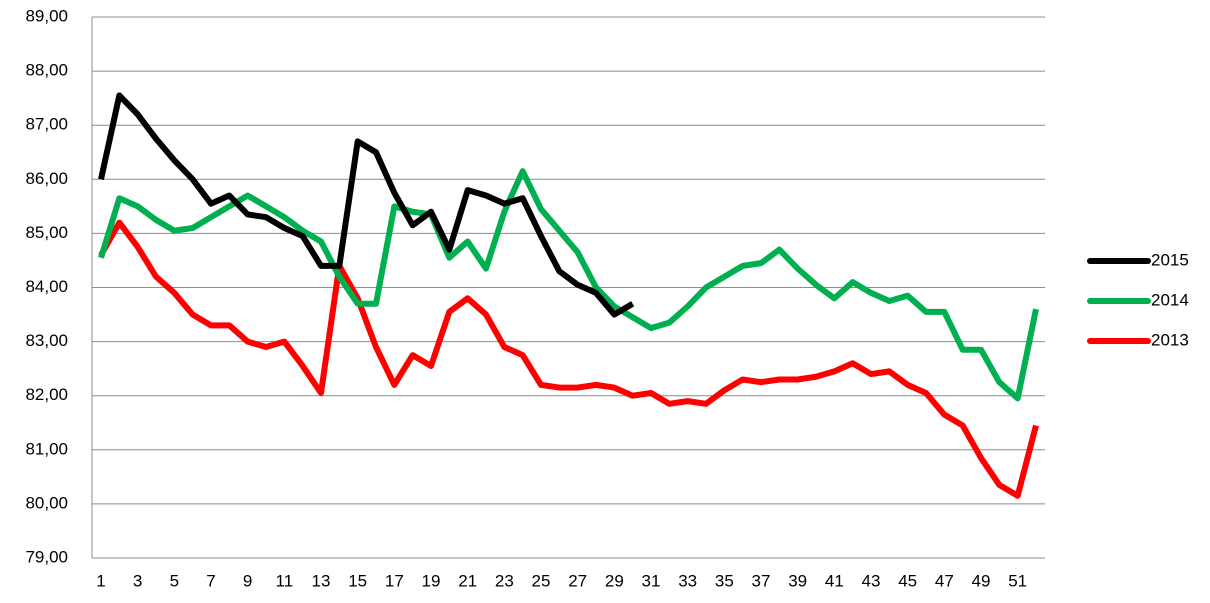 Image resolution: width=1210 pixels, height=603 pixels. Describe the element at coordinates (46, 70) in the screenshot. I see `y-tick-label: 88,00` at that location.